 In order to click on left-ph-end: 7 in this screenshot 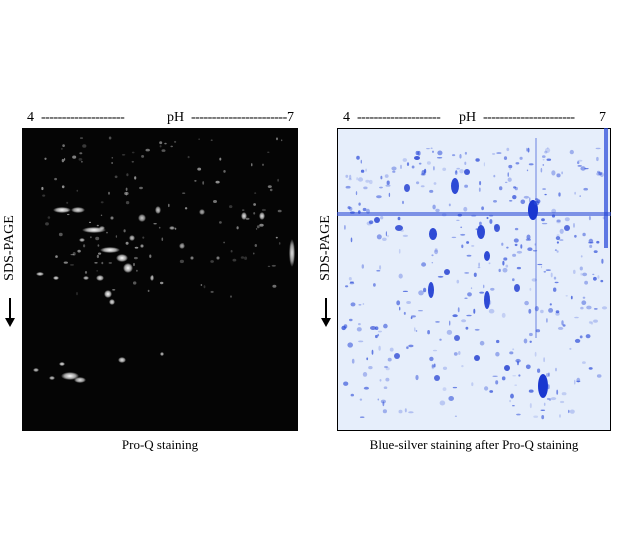, I will do `click(290, 117)`.